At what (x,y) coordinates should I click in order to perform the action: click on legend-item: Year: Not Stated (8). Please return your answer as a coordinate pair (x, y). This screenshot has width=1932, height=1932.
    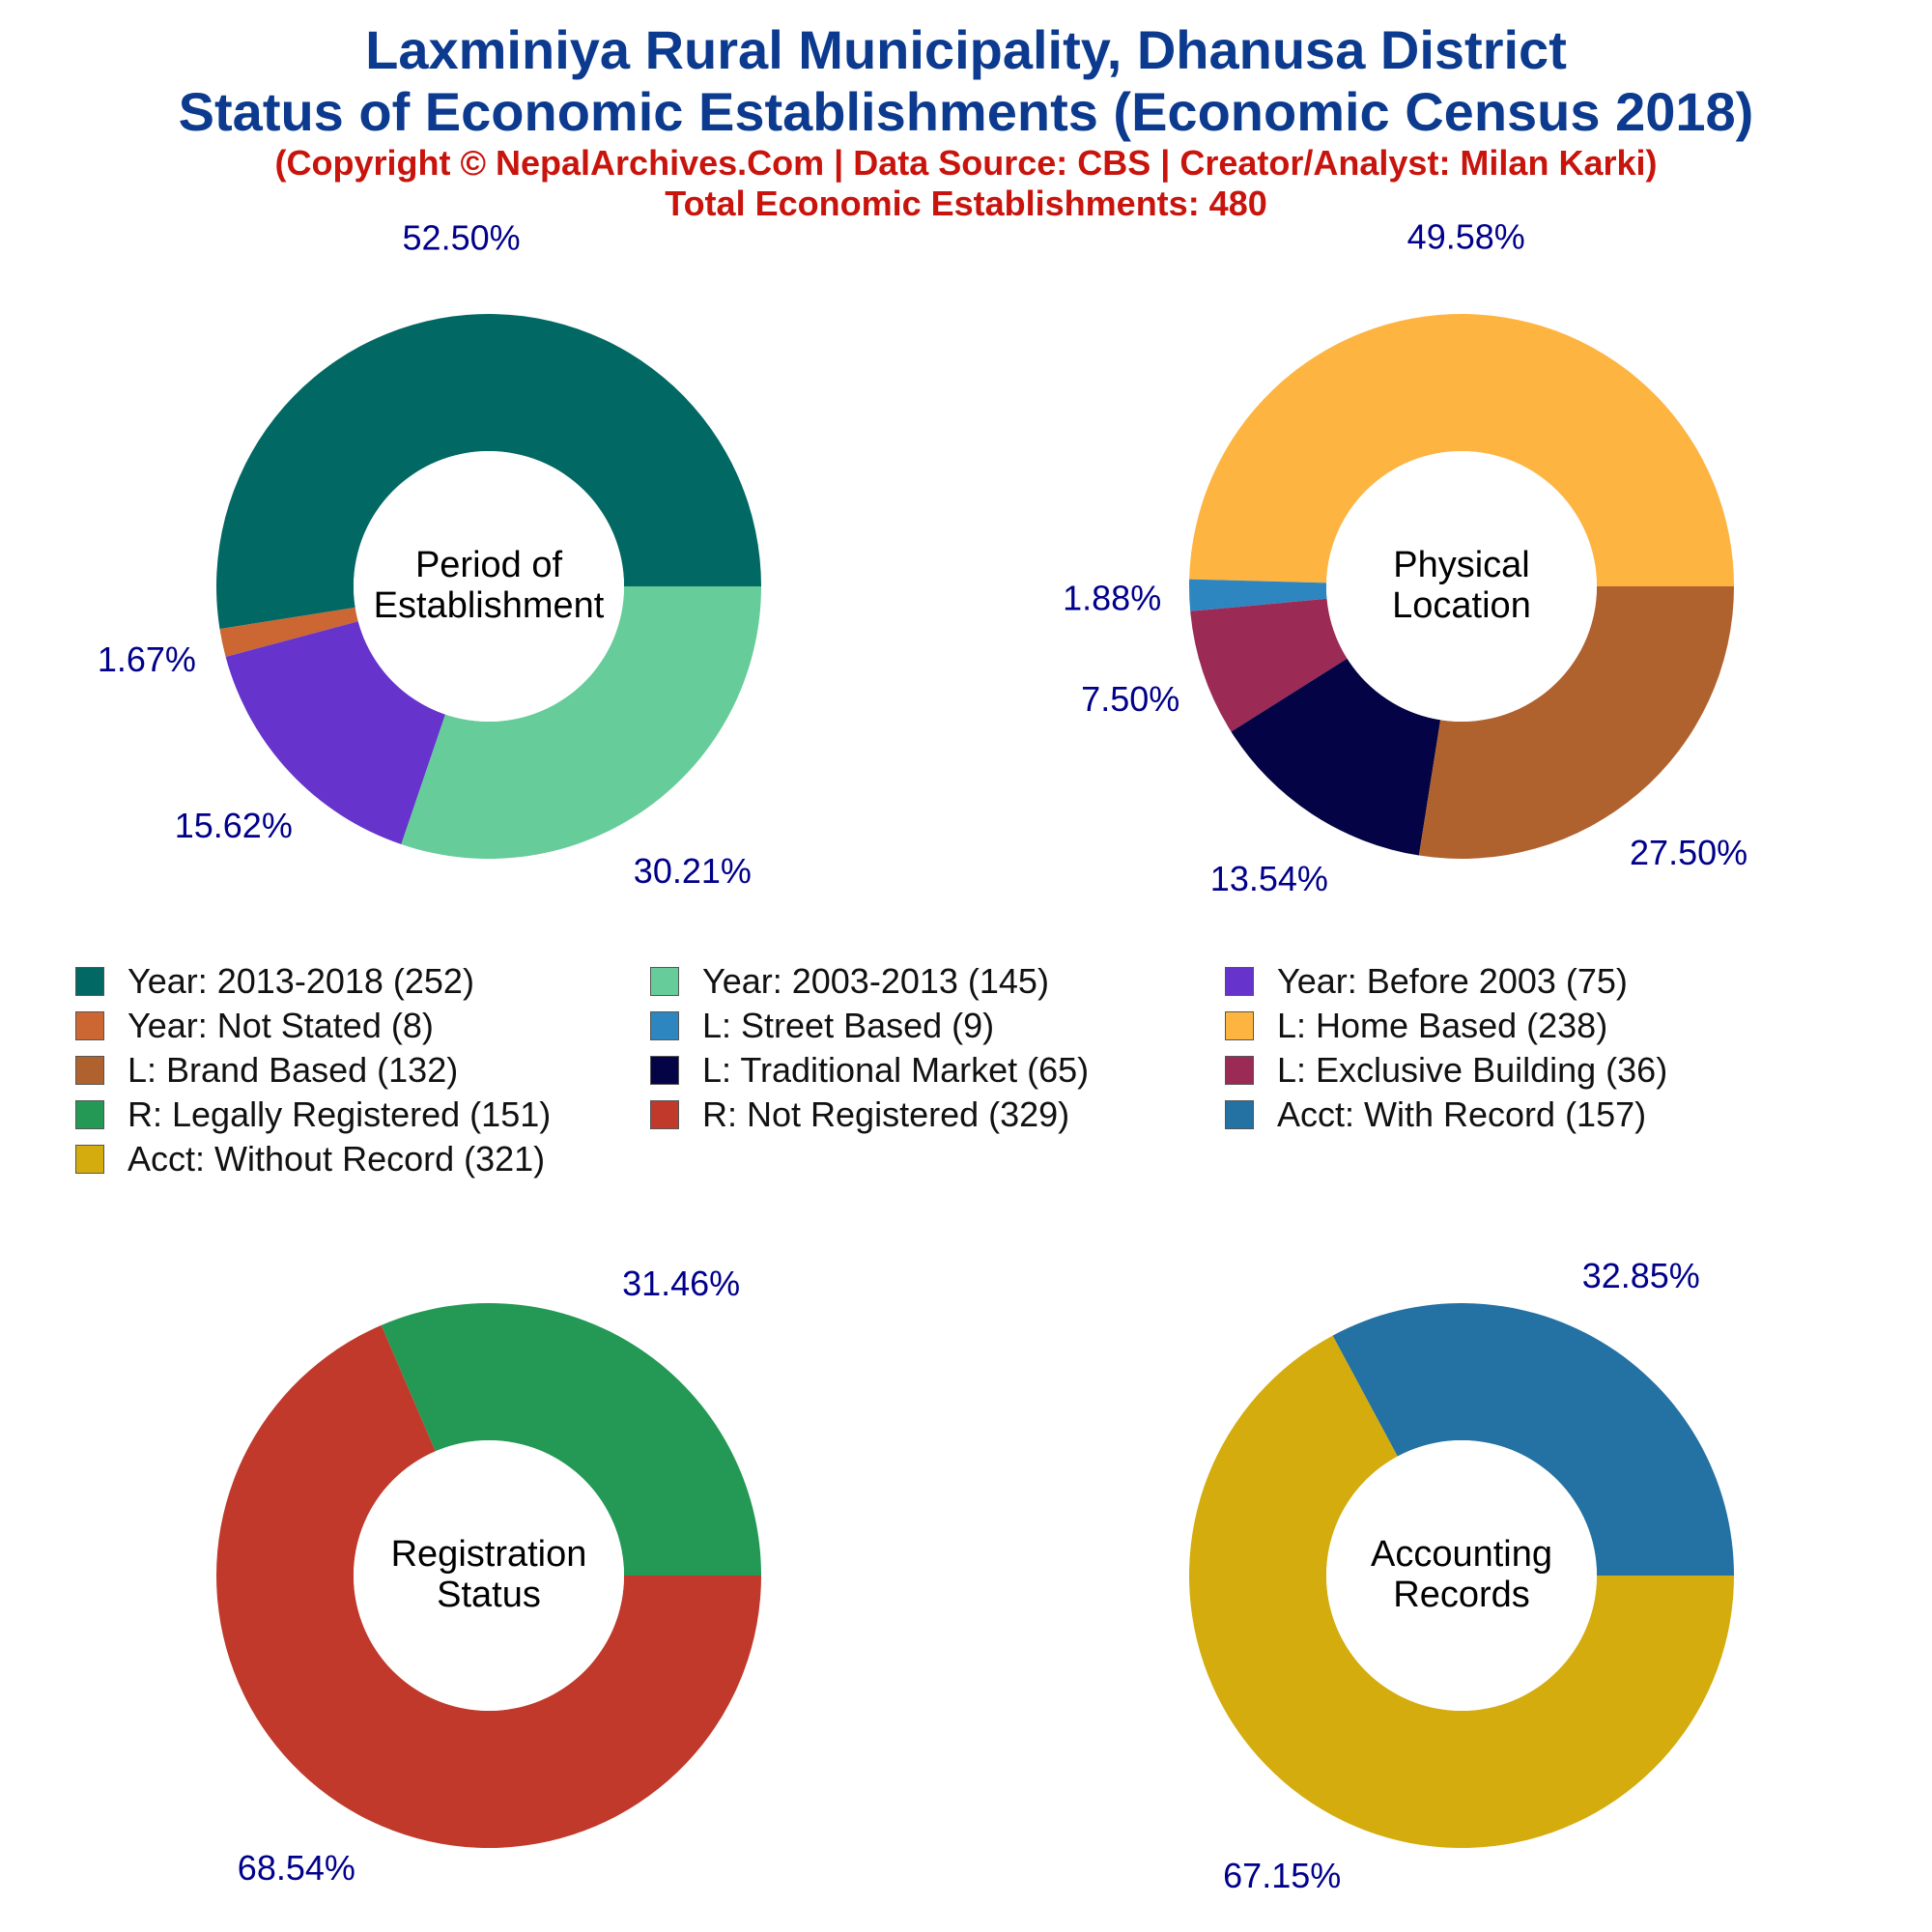
    Looking at the image, I should click on (254, 1026).